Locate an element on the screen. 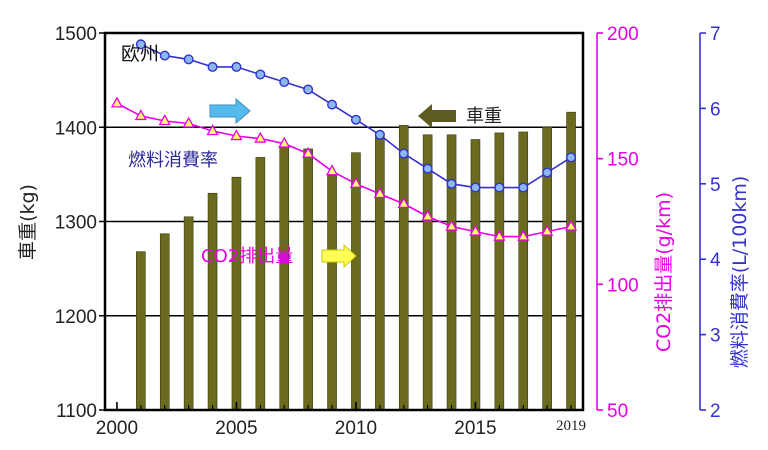 Image resolution: width=768 pixels, height=450 pixels. legend-co2: CO2排出量 is located at coordinates (279, 256).